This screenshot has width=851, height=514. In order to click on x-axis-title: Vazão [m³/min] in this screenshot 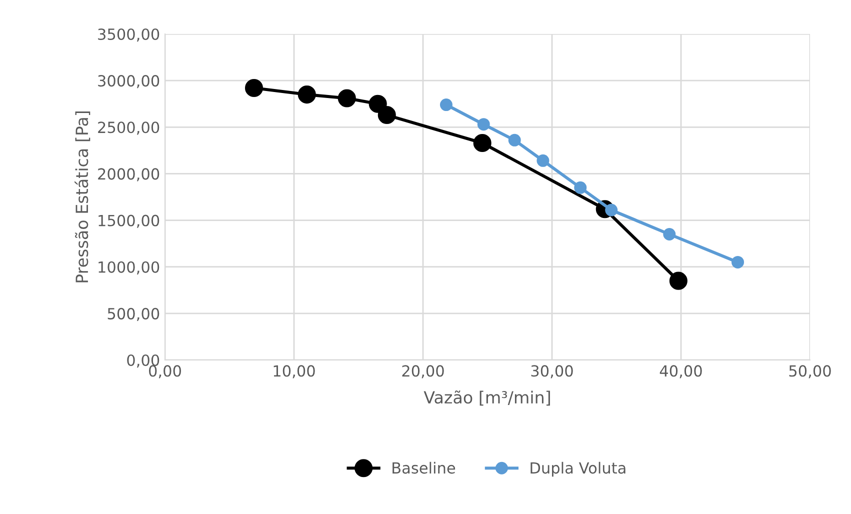, I will do `click(487, 398)`.